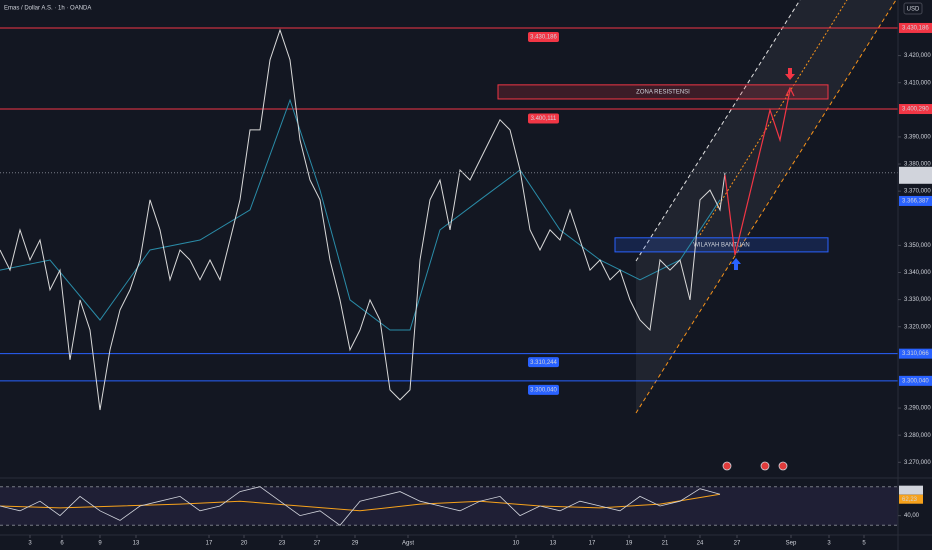 The height and width of the screenshot is (550, 932). What do you see at coordinates (917, 327) in the screenshot?
I see `y-tick-label: 3.320,000` at bounding box center [917, 327].